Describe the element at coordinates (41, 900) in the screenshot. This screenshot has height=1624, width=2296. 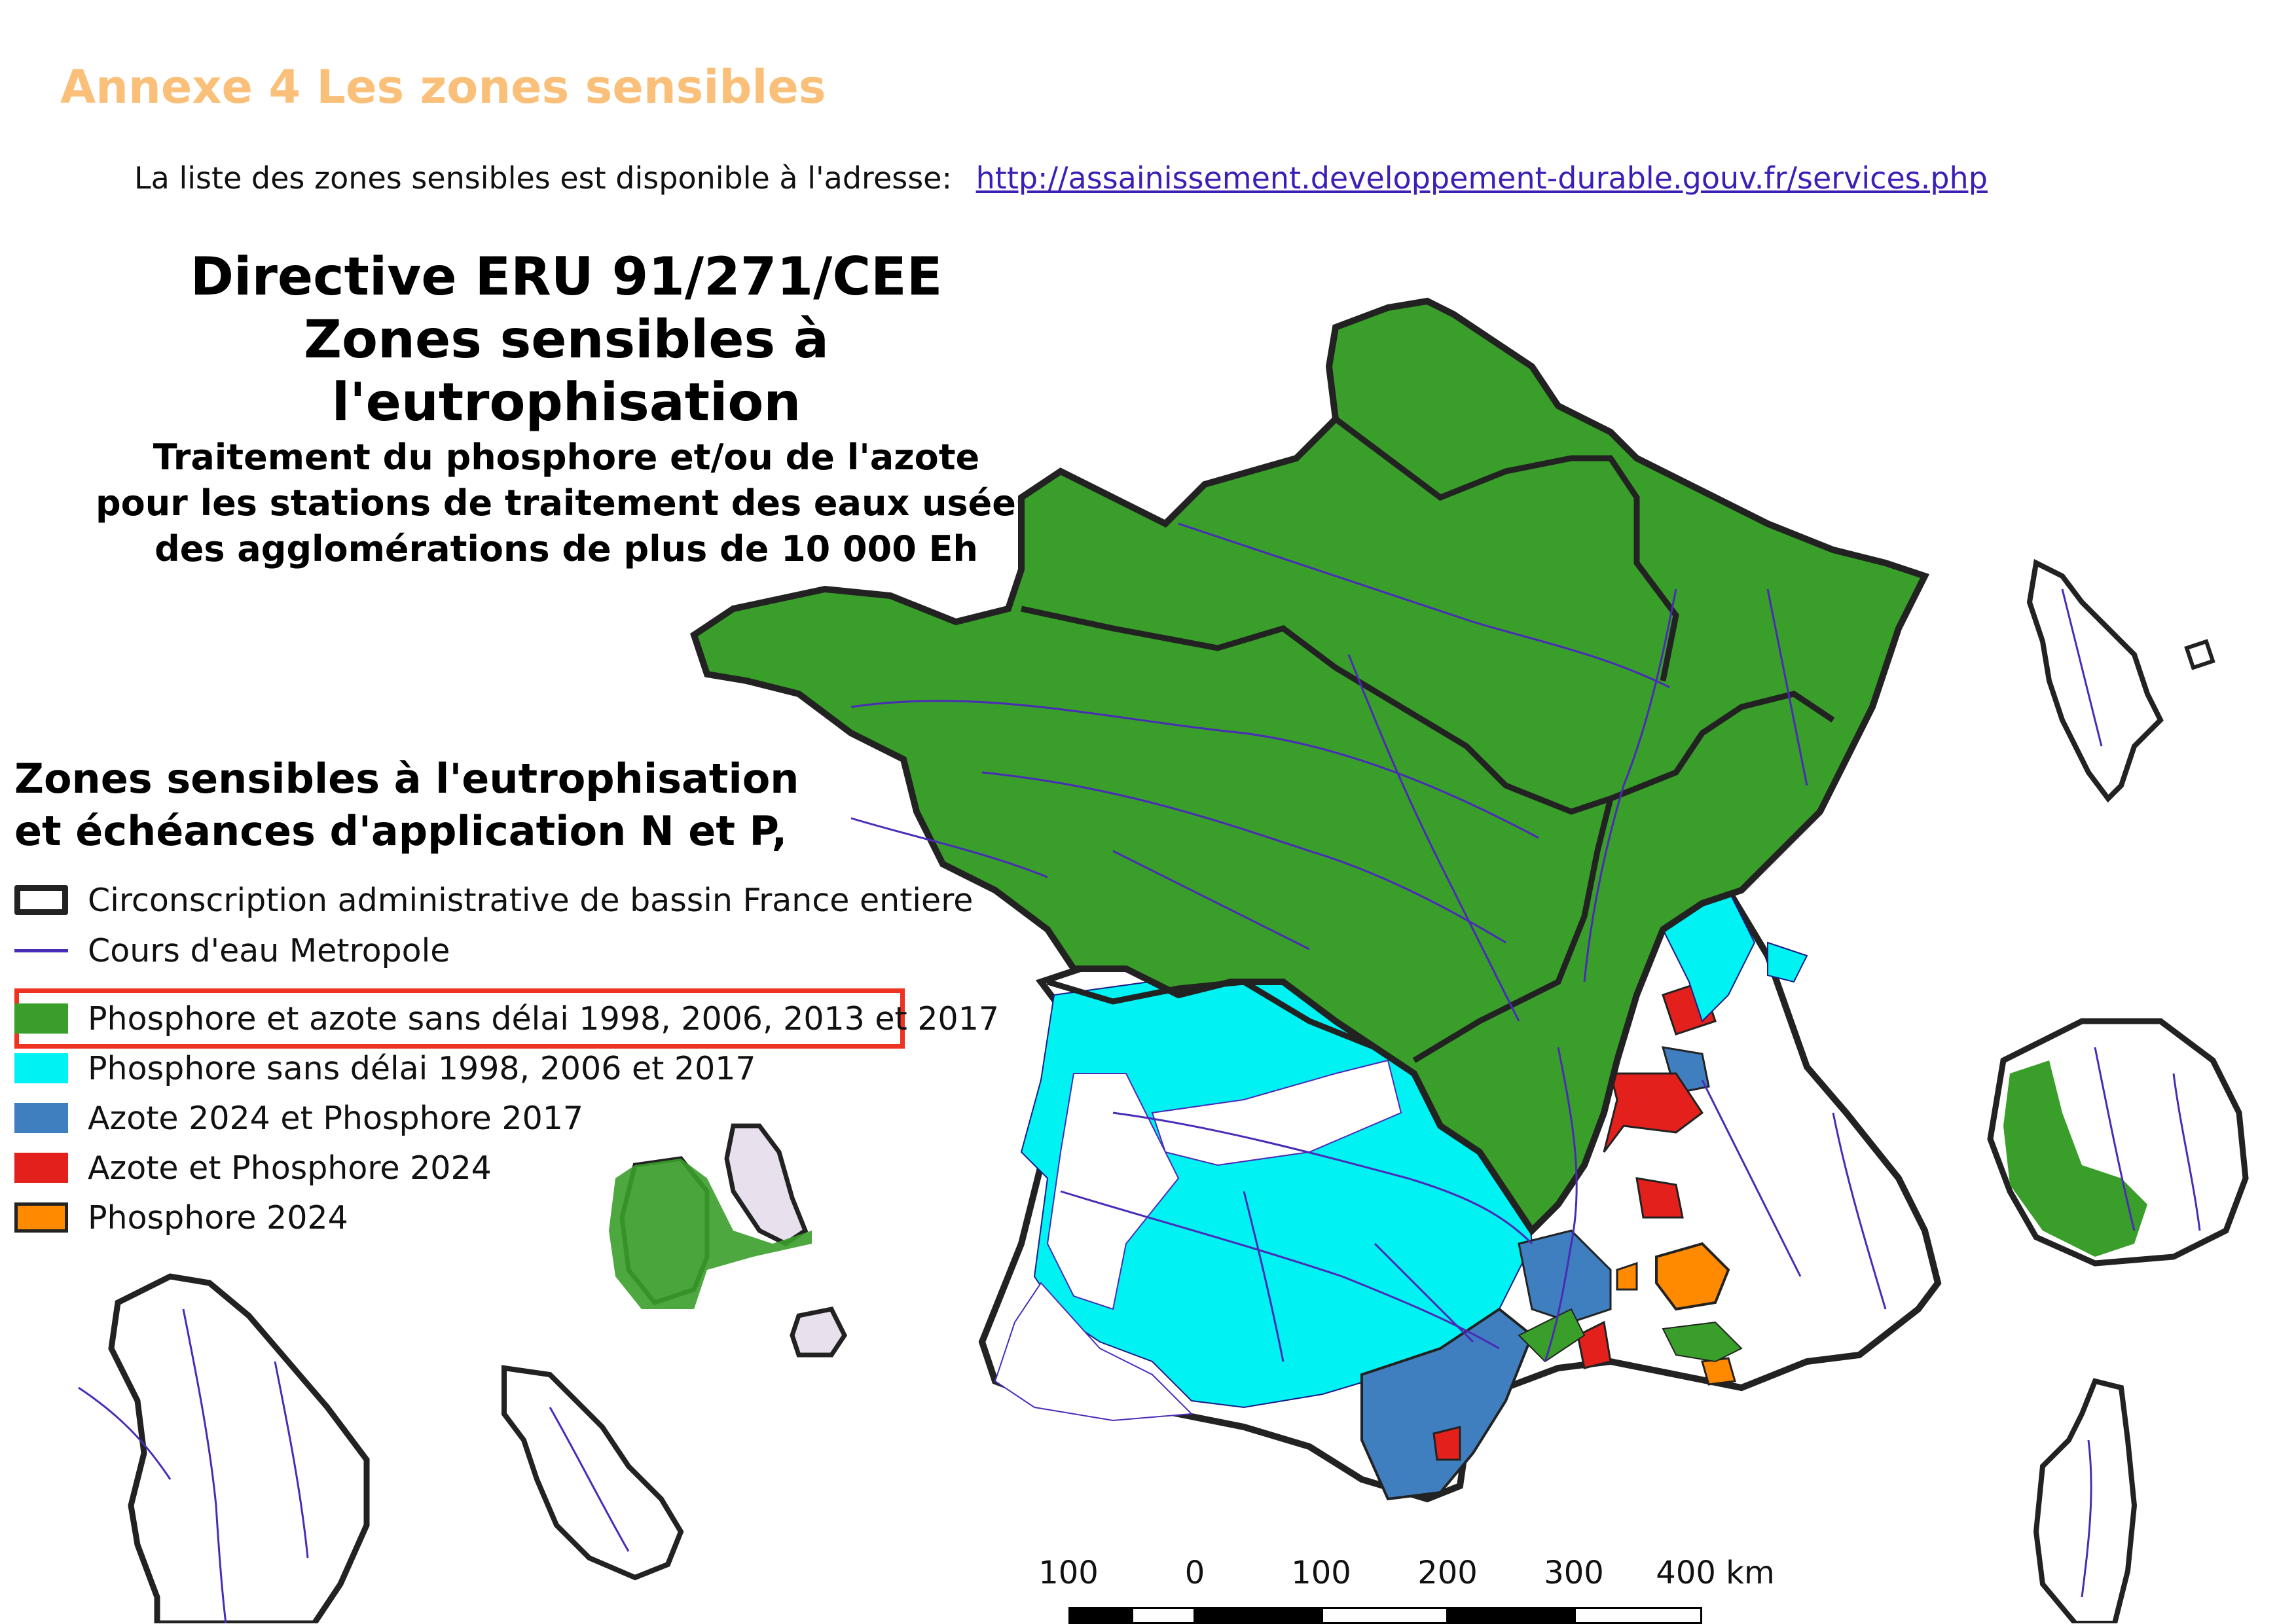
I see `basin-outline-swatch` at that location.